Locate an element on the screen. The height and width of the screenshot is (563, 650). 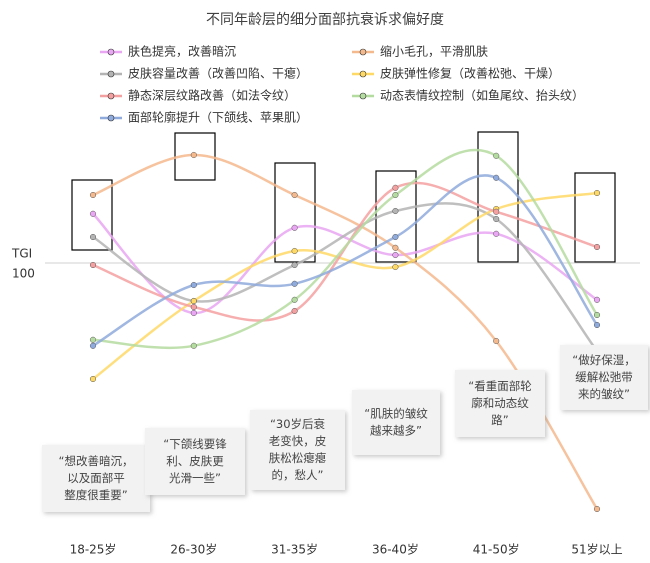
note-text: “30岁后衰 is located at coordinates (298, 424).